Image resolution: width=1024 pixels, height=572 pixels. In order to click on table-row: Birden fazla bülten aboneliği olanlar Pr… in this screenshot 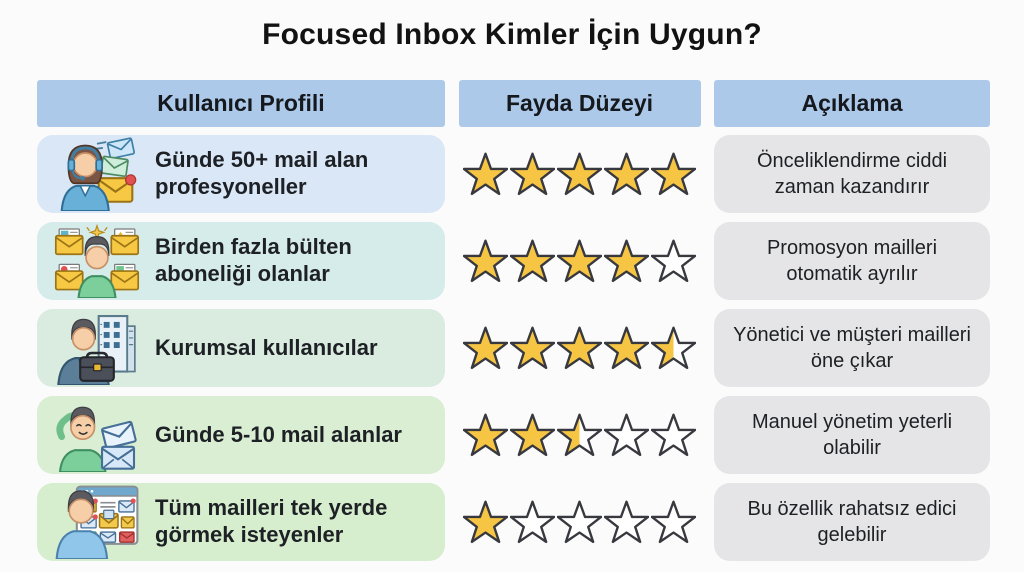, I will do `click(513, 261)`.